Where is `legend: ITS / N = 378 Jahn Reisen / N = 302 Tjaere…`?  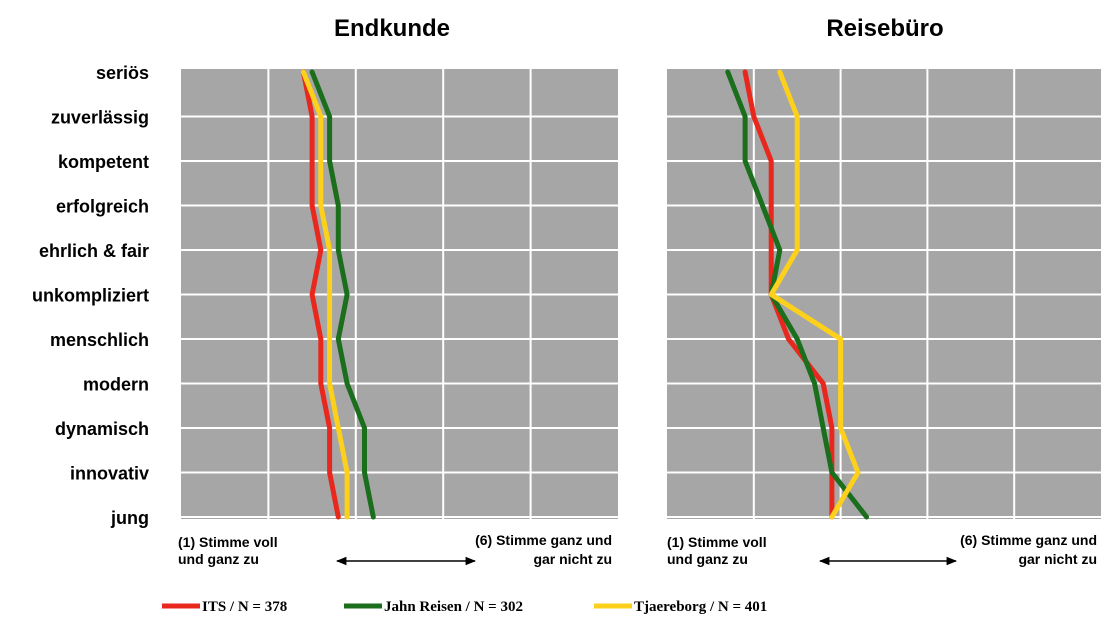 legend: ITS / N = 378 Jahn Reisen / N = 302 Tjaere… is located at coordinates (464, 607).